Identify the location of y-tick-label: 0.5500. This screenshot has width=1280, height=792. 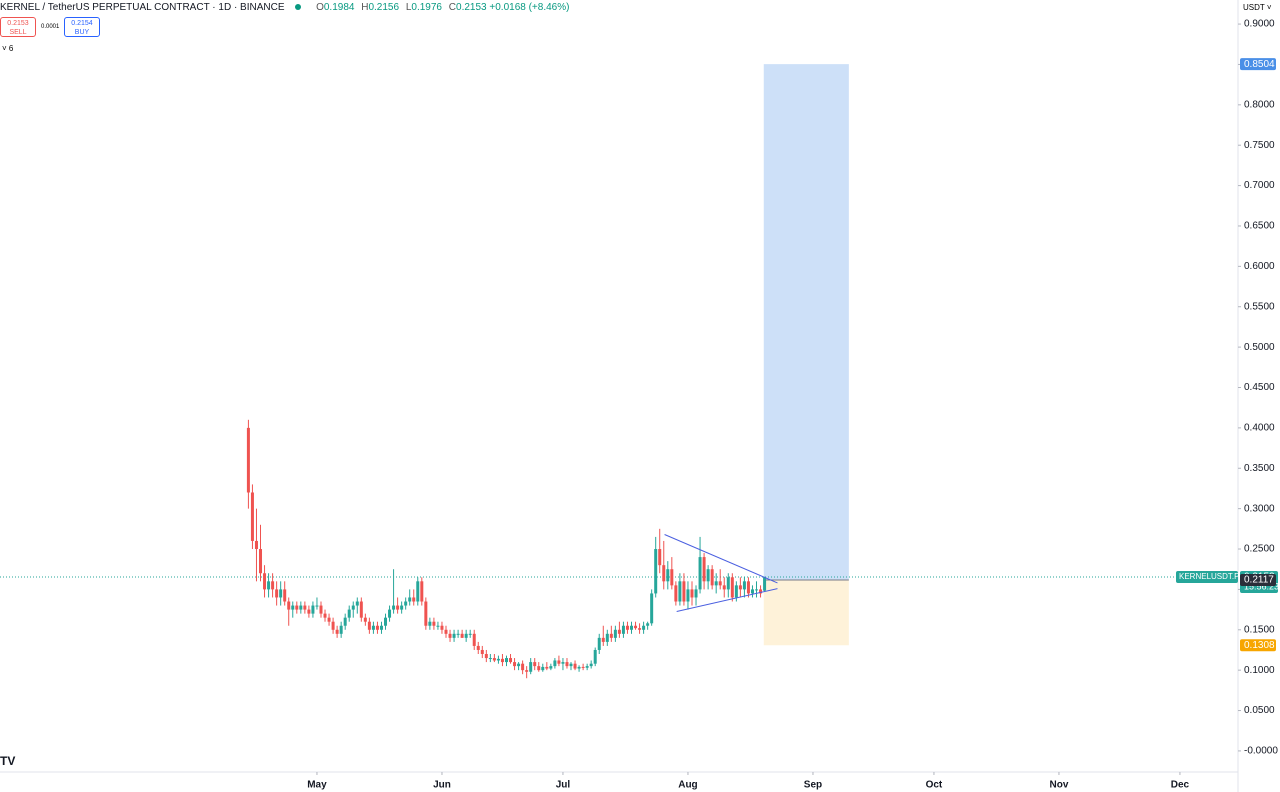
(1259, 306).